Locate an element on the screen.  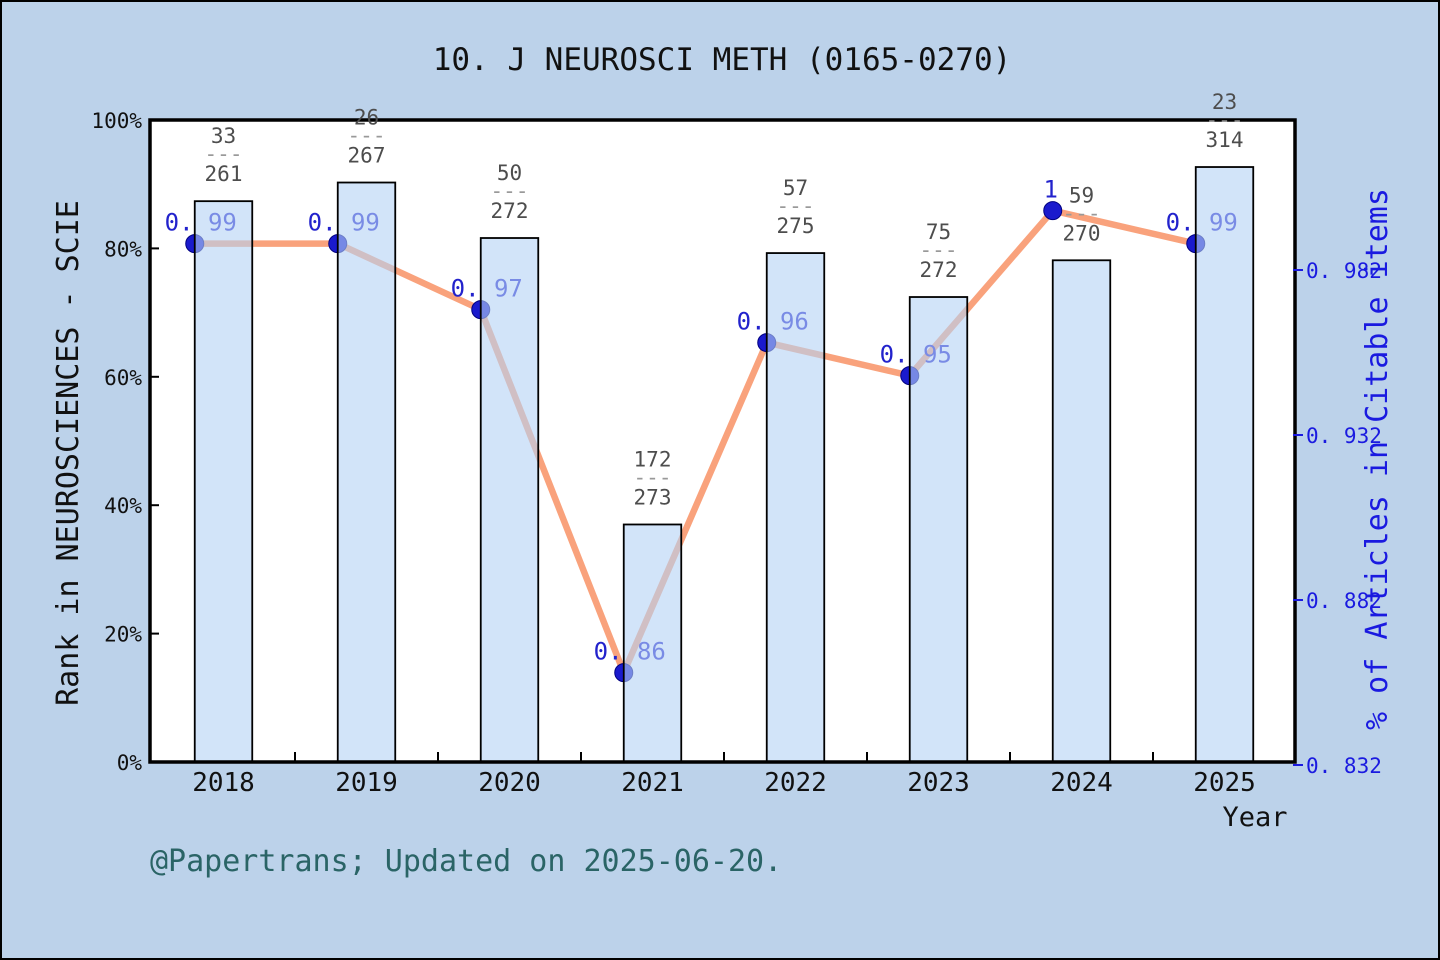
x-axis-title: Year is located at coordinates (1255, 817).